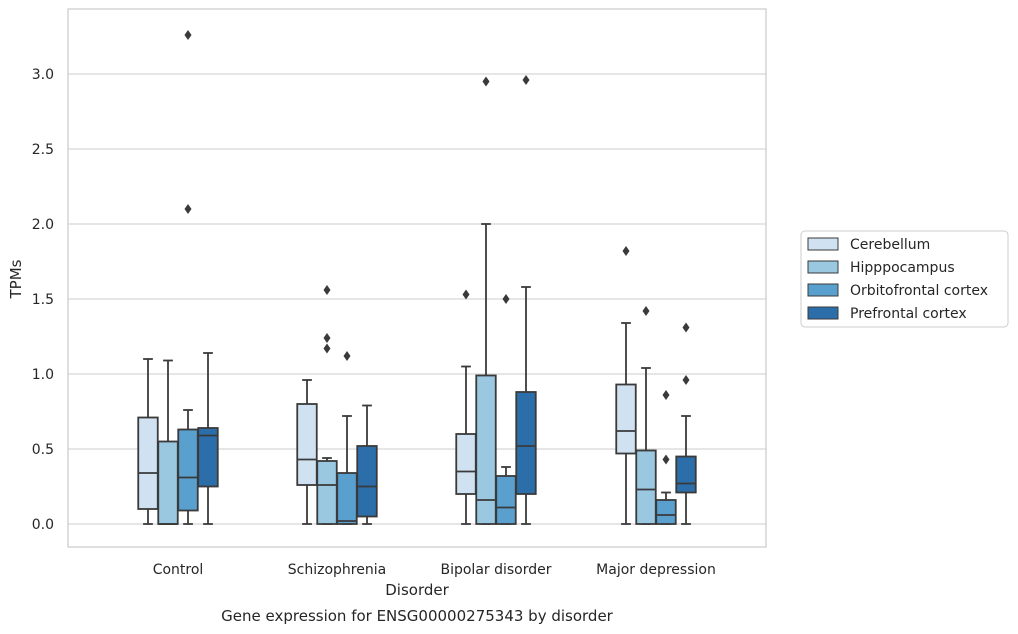 The height and width of the screenshot is (634, 1018). Describe the element at coordinates (919, 291) in the screenshot. I see `legend-label: Orbitofrontal cortex` at that location.